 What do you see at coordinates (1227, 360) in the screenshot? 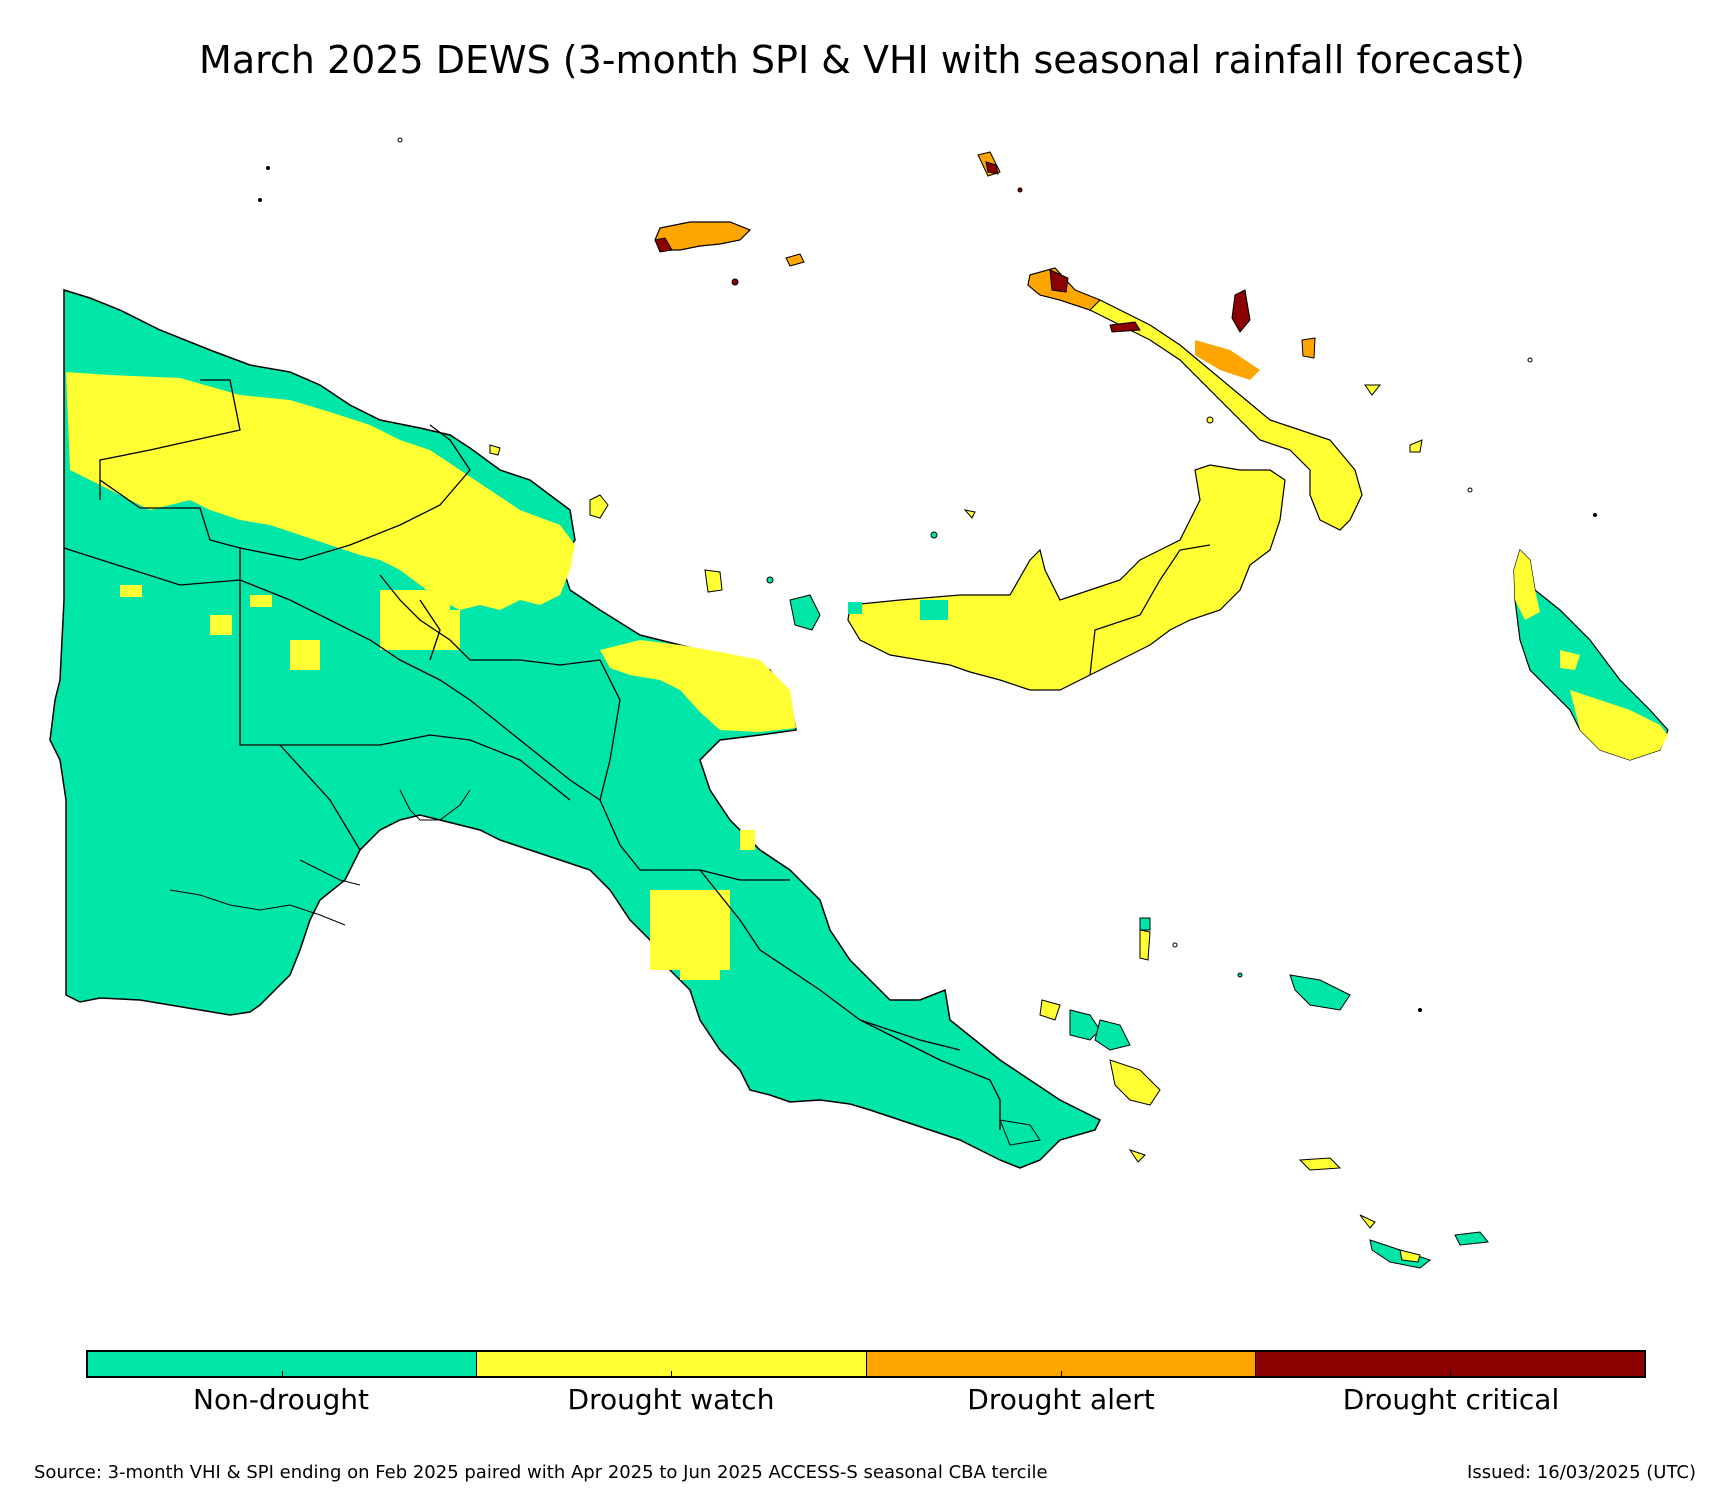
I see `new-ireland-alert-south` at bounding box center [1227, 360].